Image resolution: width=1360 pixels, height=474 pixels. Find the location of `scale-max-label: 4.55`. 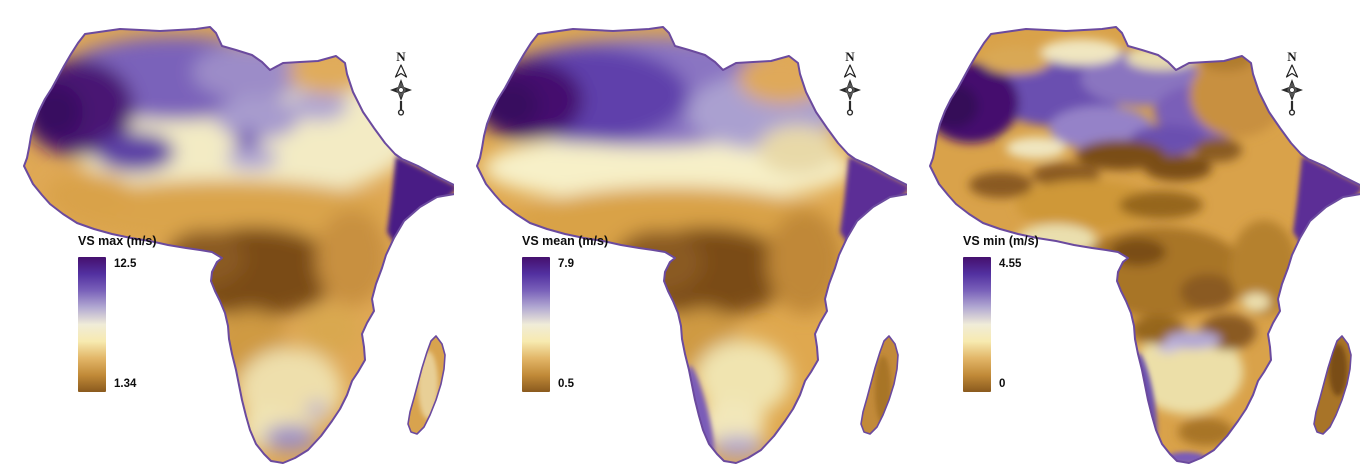

scale-max-label: 4.55 is located at coordinates (1010, 264).